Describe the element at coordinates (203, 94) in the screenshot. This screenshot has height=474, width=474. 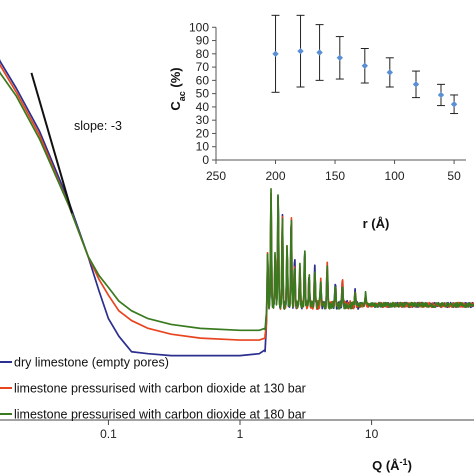
I see `inset-y-tick-label-5: 50` at that location.